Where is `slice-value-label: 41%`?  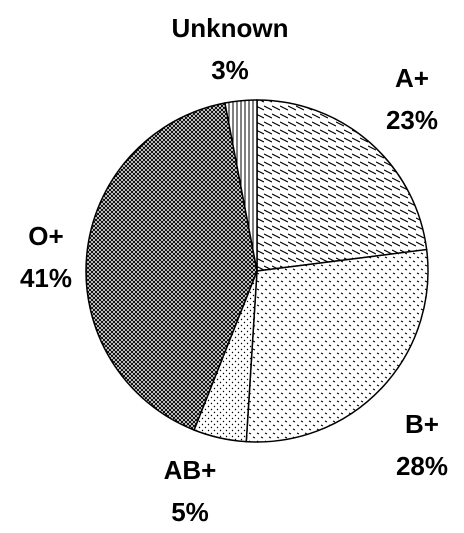
slice-value-label: 41% is located at coordinates (46, 278).